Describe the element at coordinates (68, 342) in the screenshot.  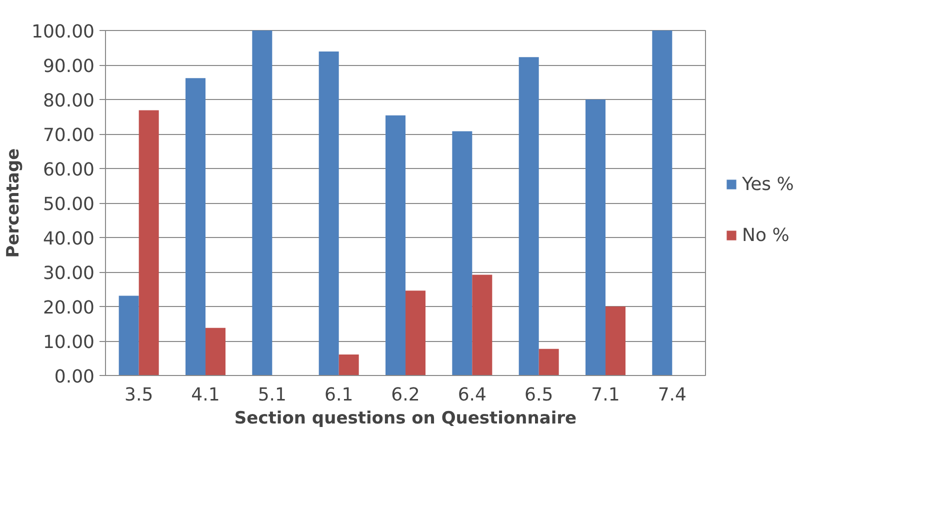
I see `y-tick-label: 10.00` at that location.